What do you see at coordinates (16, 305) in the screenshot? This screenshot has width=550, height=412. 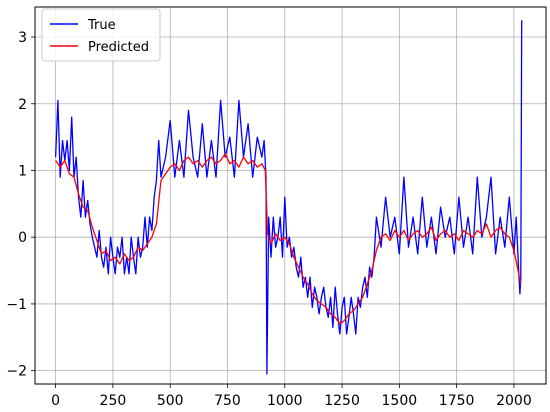 I see `y-tick-label: −1` at bounding box center [16, 305].